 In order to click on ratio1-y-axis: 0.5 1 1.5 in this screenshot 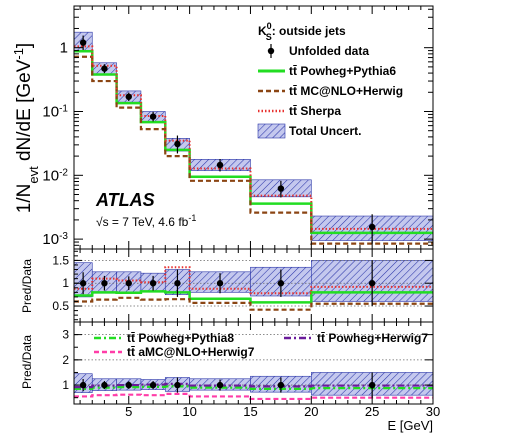, I will do `click(242, 285)`.